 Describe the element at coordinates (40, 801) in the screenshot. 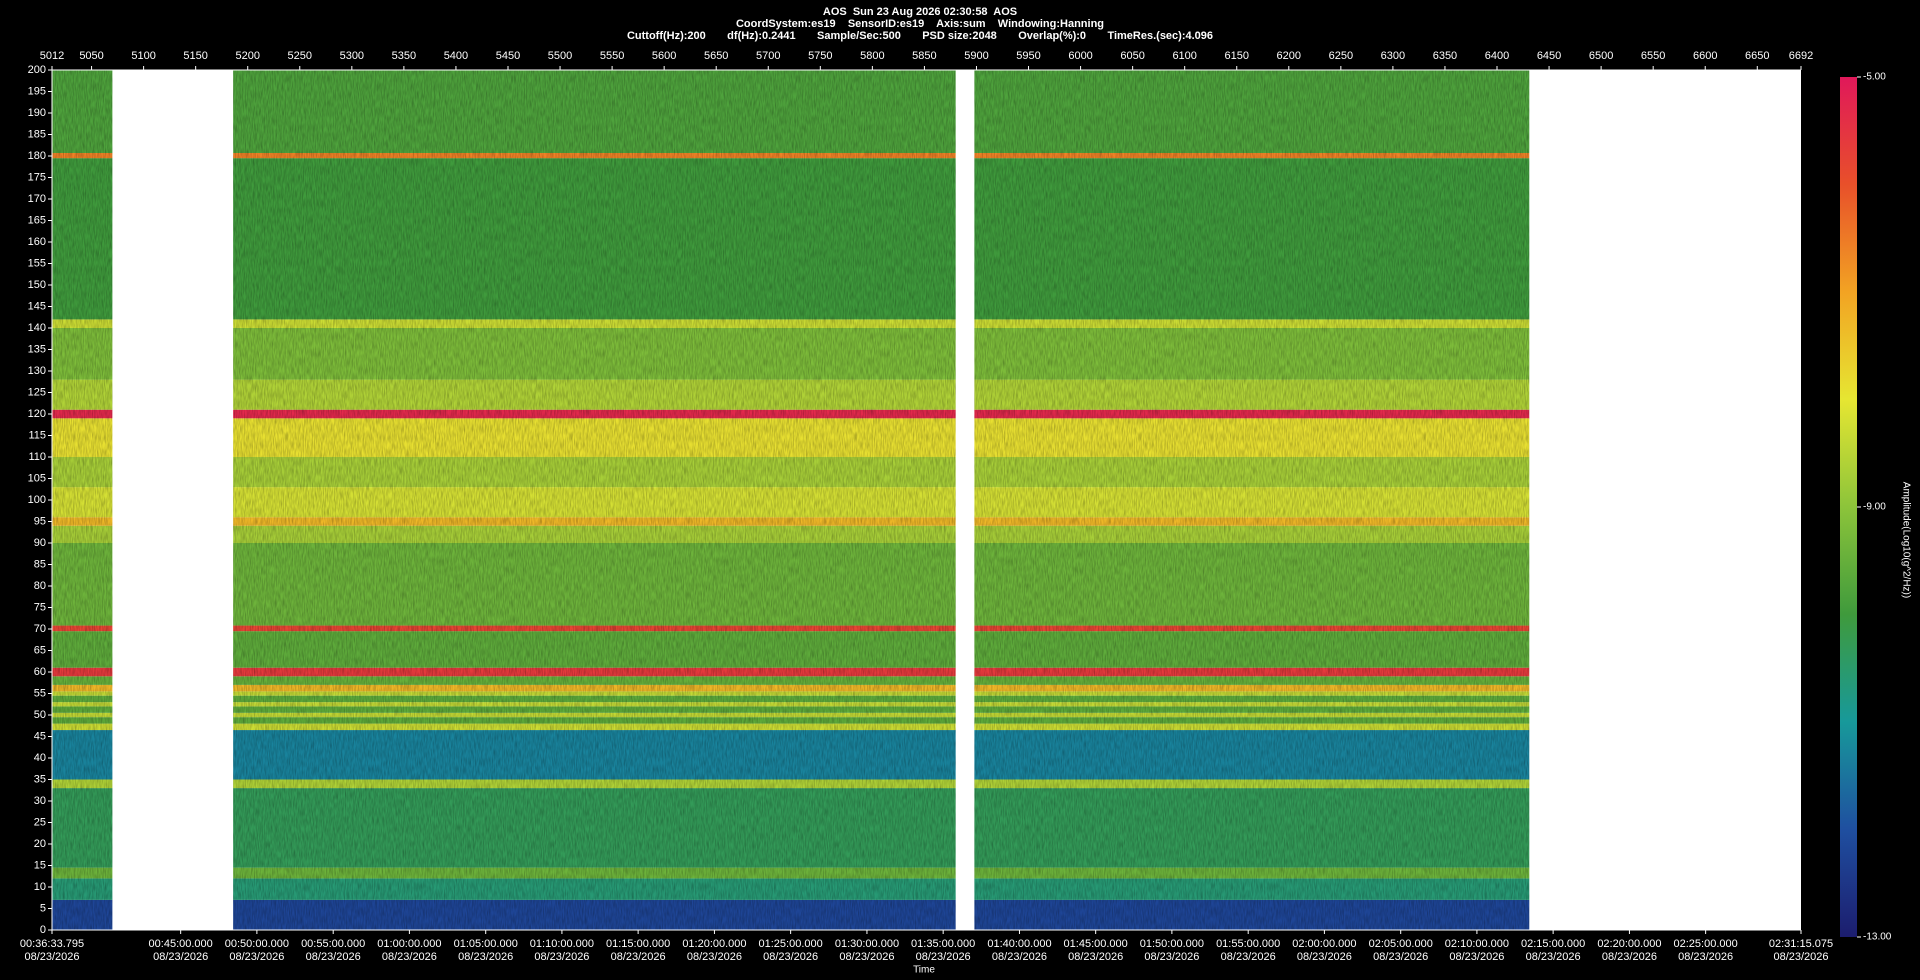

I see `y-tick-label: 30` at that location.